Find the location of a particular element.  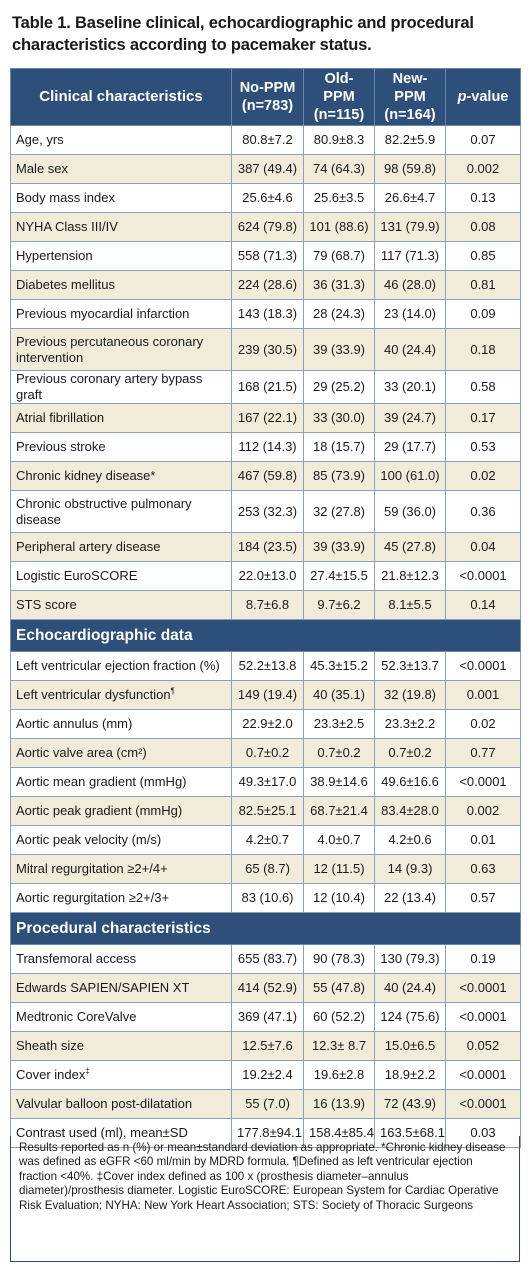

row-label-text: Aortic mean gradient (mmHg) is located at coordinates (101, 781).